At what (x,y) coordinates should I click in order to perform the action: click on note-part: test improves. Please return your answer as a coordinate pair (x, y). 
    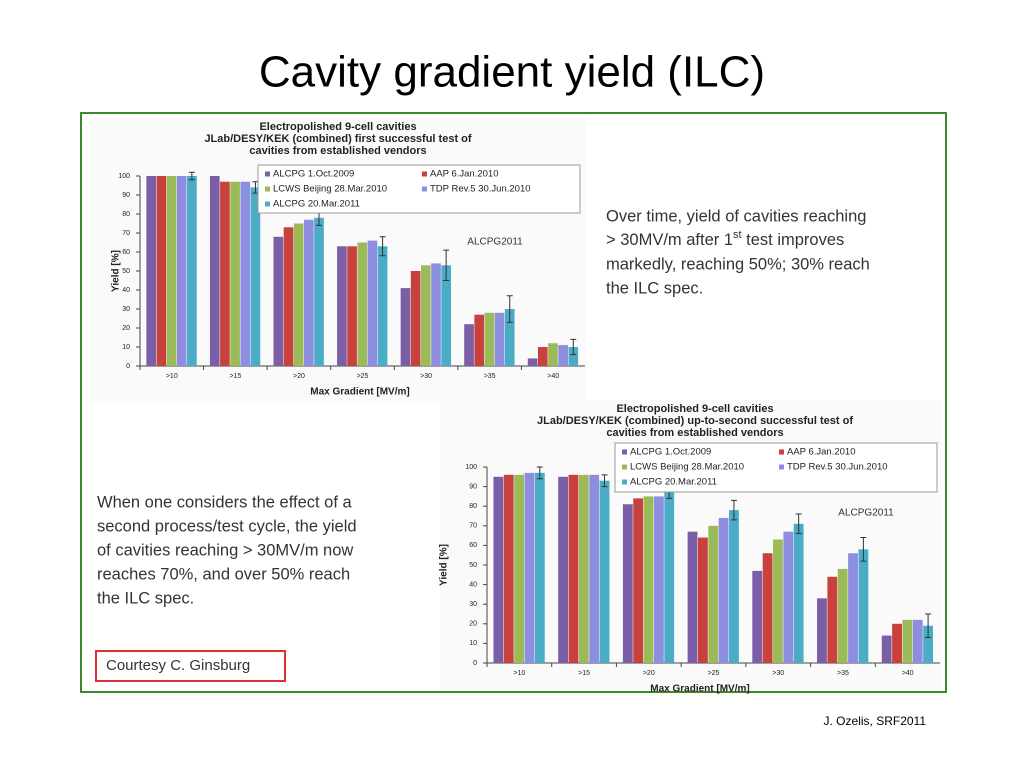
    Looking at the image, I should click on (793, 240).